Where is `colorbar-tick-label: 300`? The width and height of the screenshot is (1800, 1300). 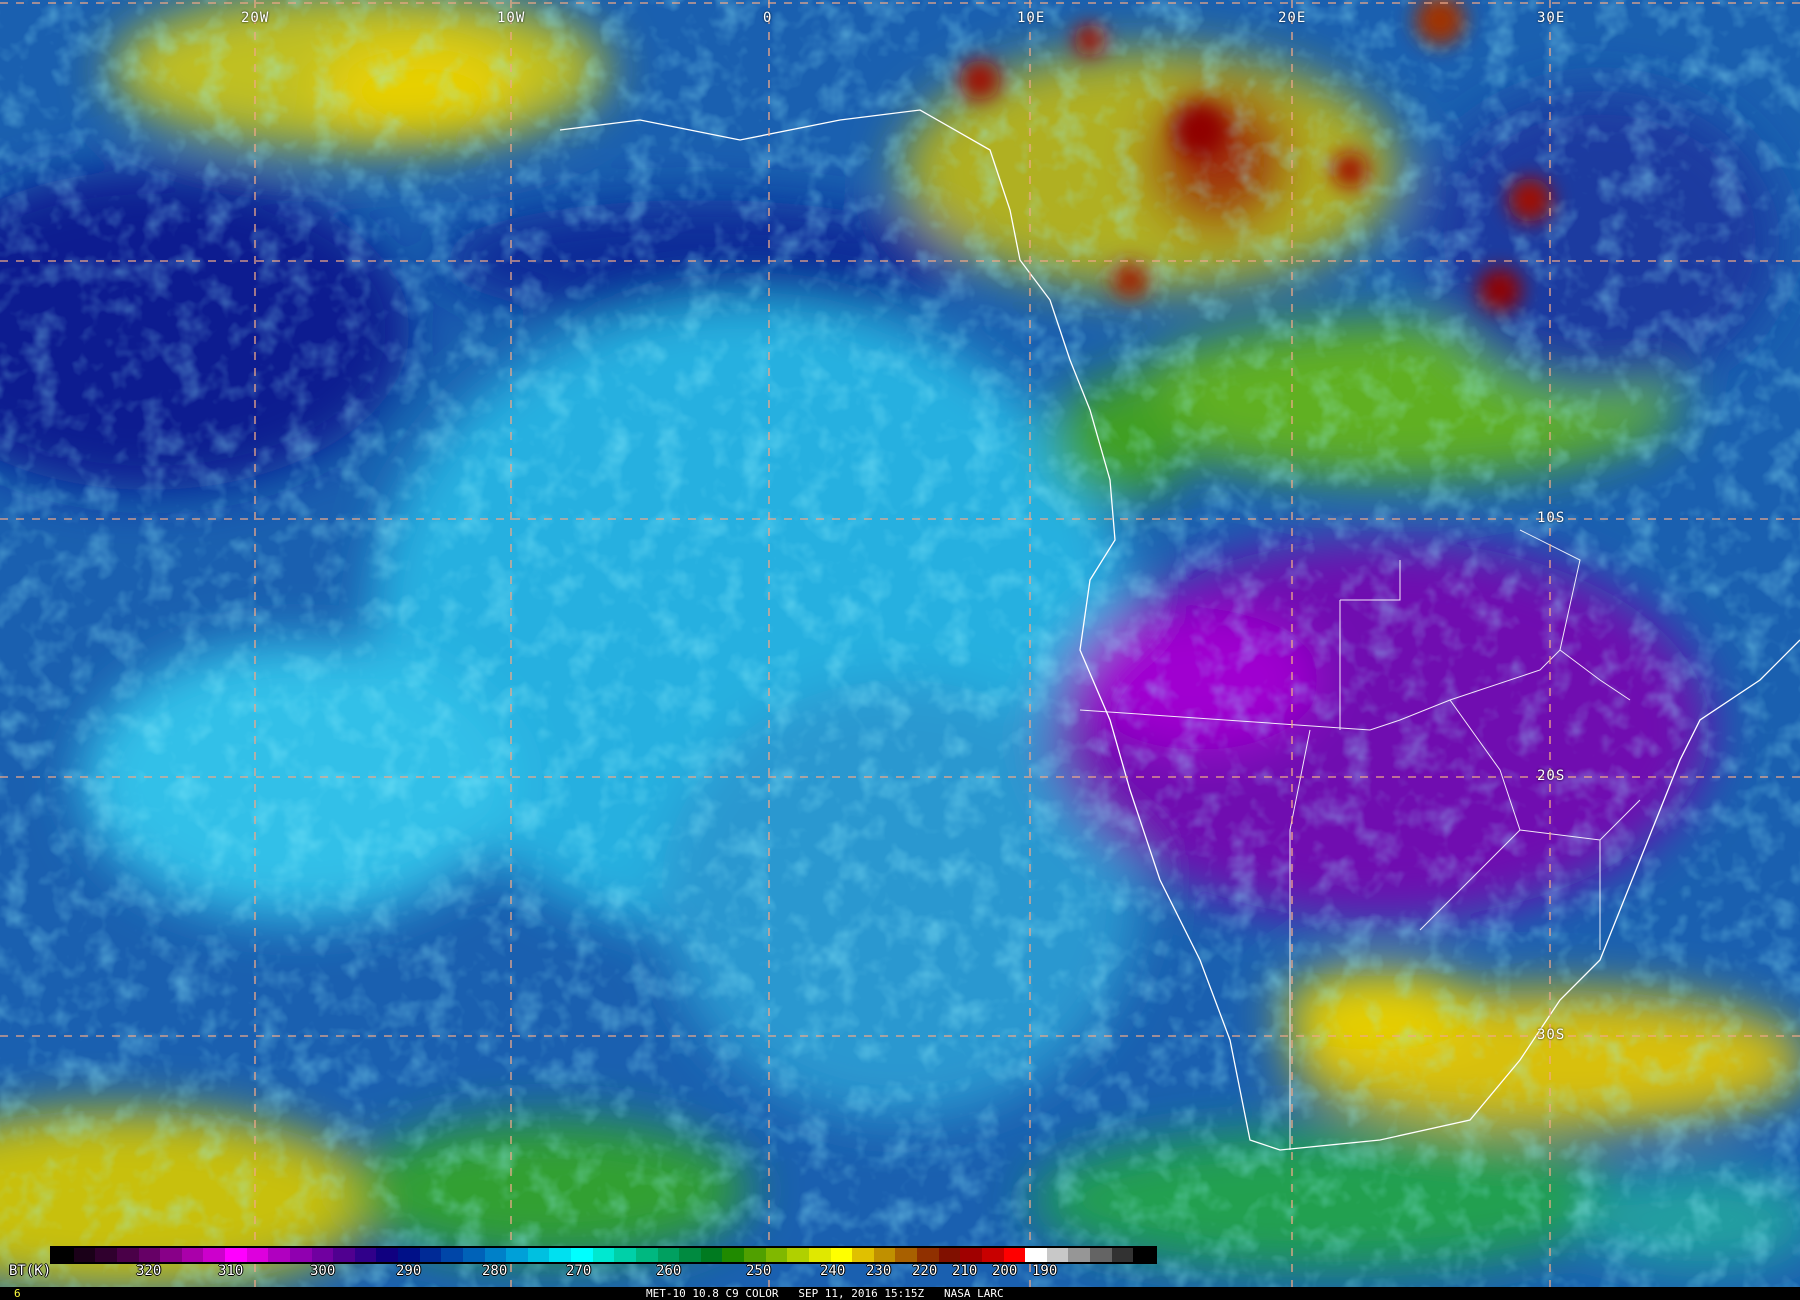
colorbar-tick-label: 300 is located at coordinates (323, 1271).